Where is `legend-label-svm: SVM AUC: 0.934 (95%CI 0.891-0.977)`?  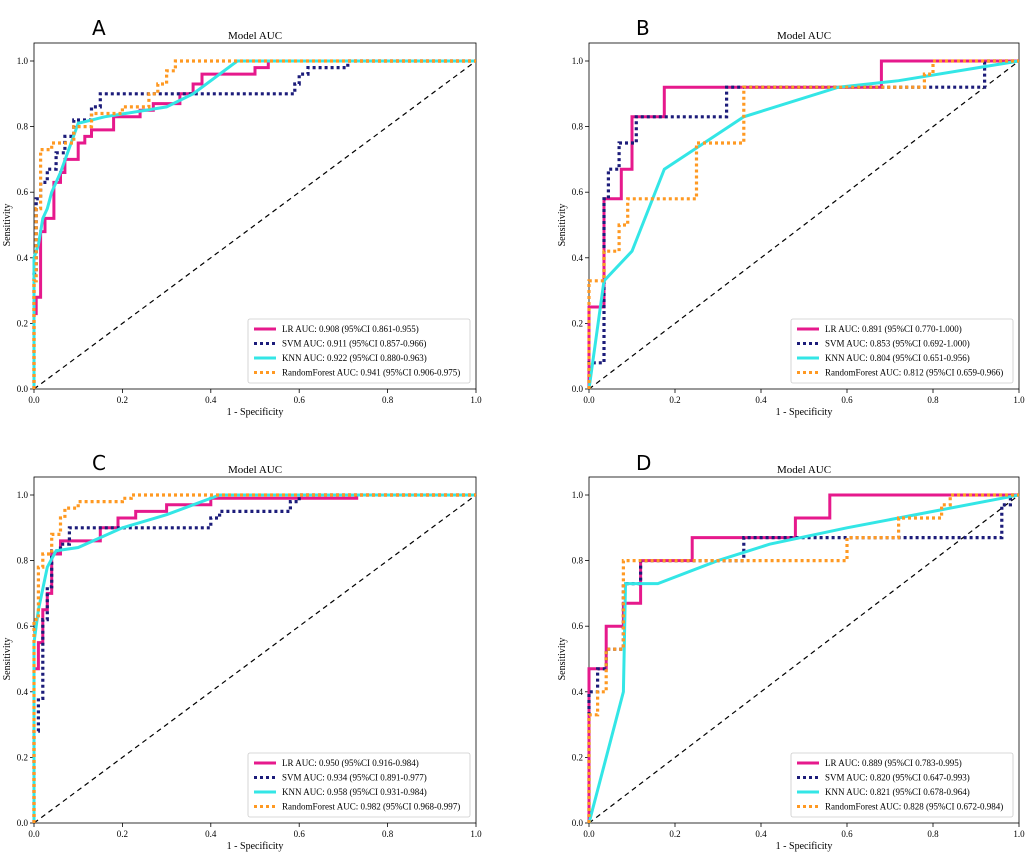
legend-label-svm: SVM AUC: 0.934 (95%CI 0.891-0.977) is located at coordinates (354, 778).